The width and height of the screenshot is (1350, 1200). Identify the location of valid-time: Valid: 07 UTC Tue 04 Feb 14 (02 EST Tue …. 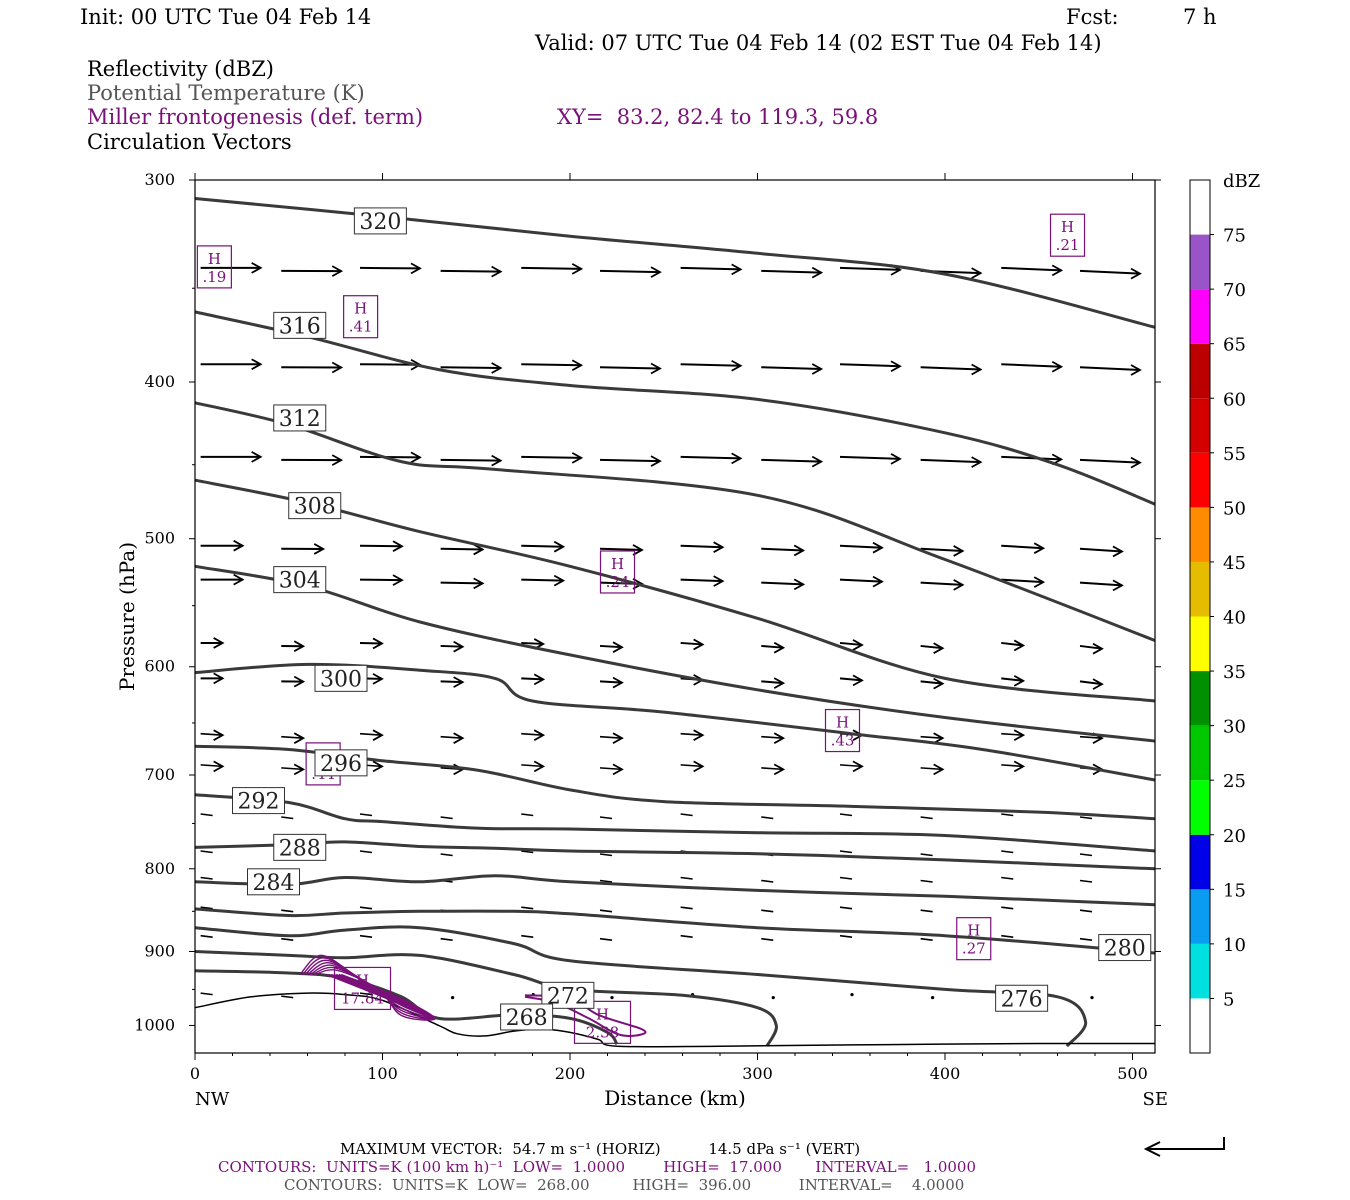
(818, 43).